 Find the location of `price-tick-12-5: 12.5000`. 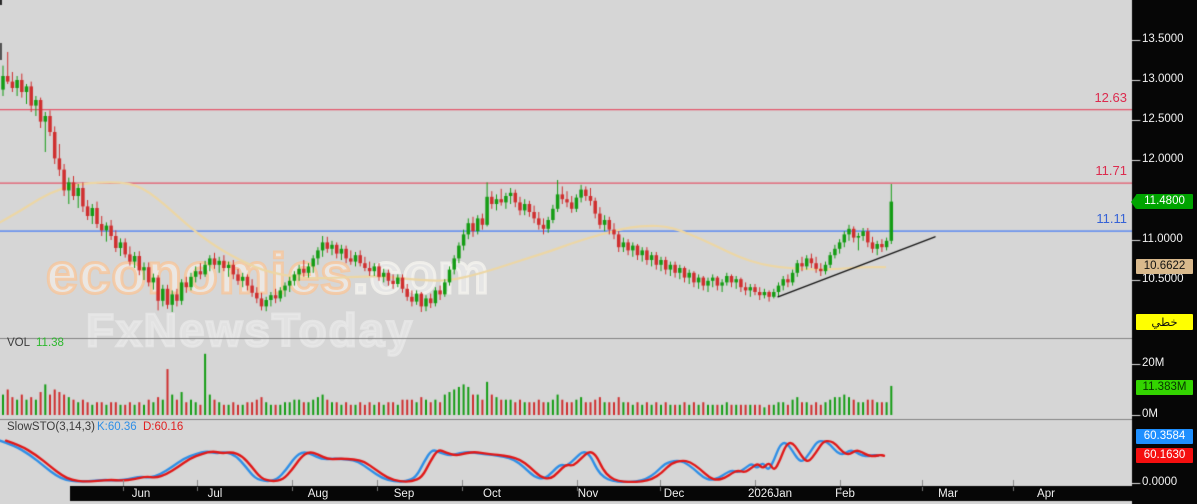

price-tick-12-5: 12.5000 is located at coordinates (1163, 119).